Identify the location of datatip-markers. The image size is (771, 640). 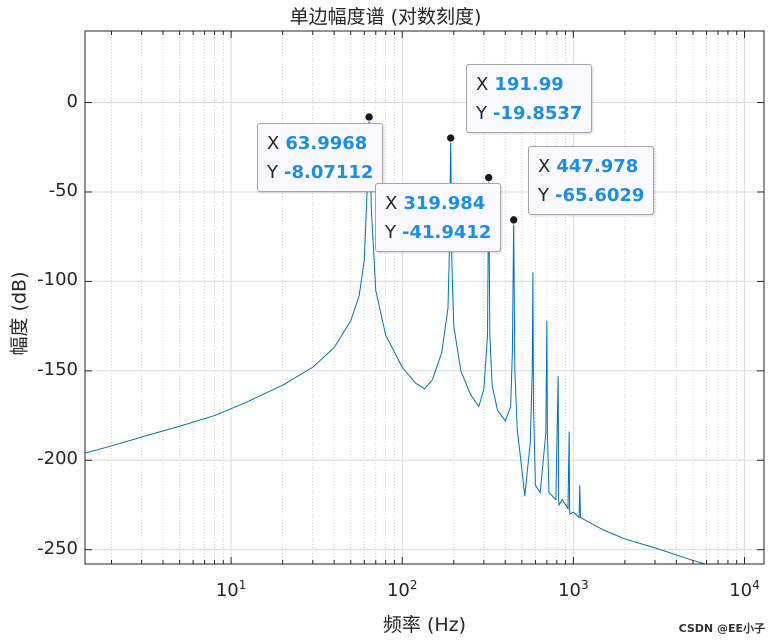
(441, 168).